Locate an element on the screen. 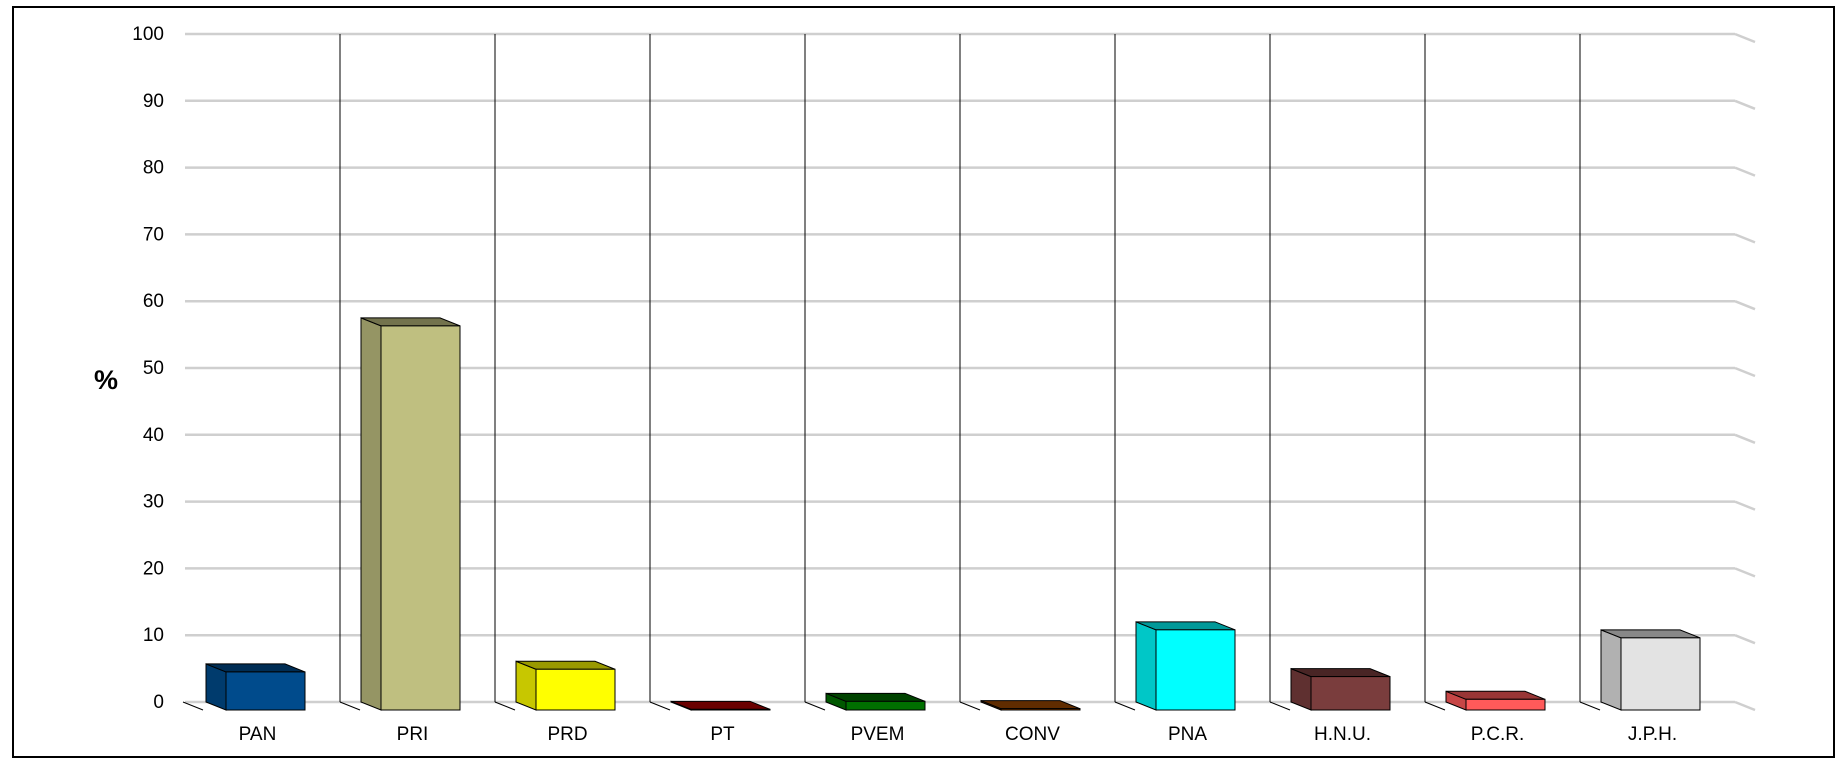 The width and height of the screenshot is (1839, 765). y-tick-label: 60 is located at coordinates (153, 301).